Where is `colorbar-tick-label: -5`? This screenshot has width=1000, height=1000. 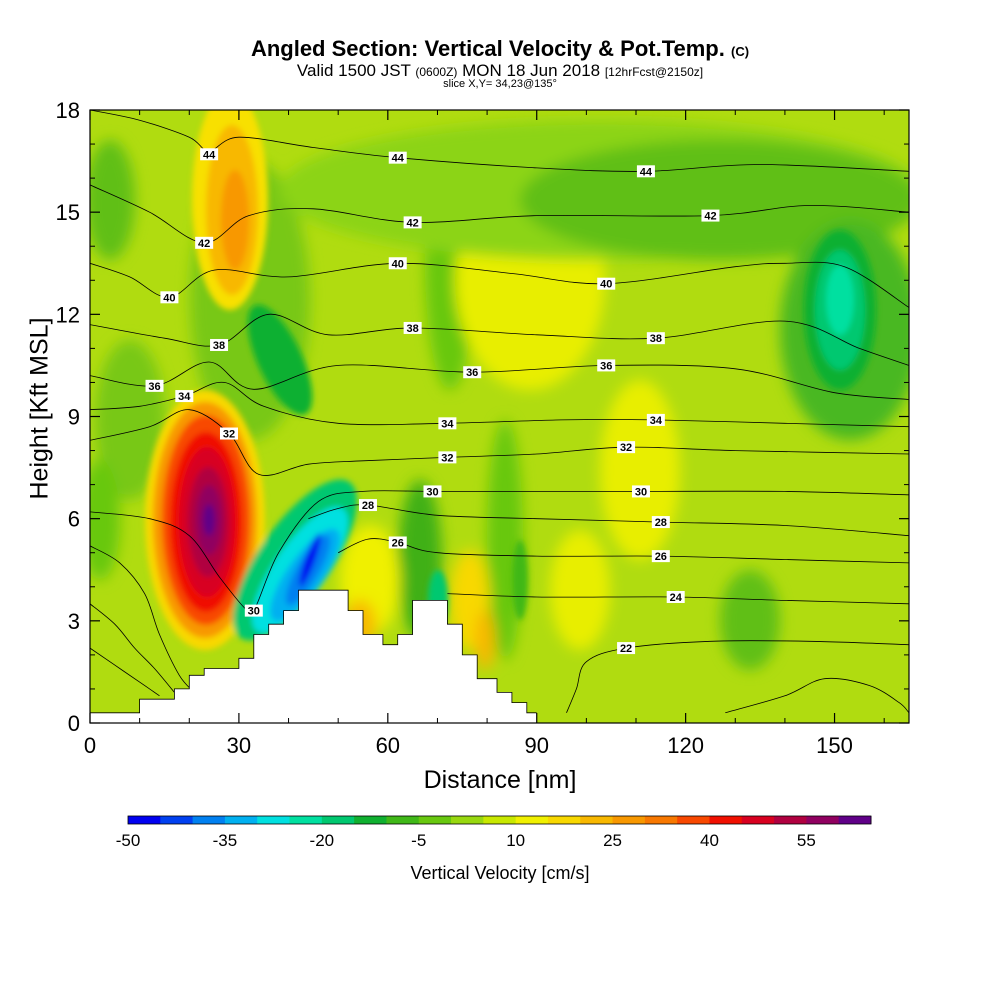 colorbar-tick-label: -5 is located at coordinates (418, 840).